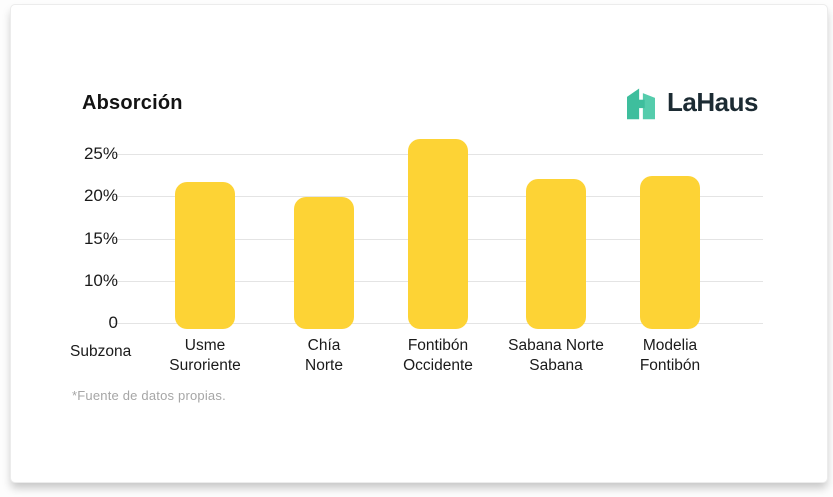 The image size is (833, 497). What do you see at coordinates (556, 345) in the screenshot?
I see `x-axis-category-line: Sabana Norte` at bounding box center [556, 345].